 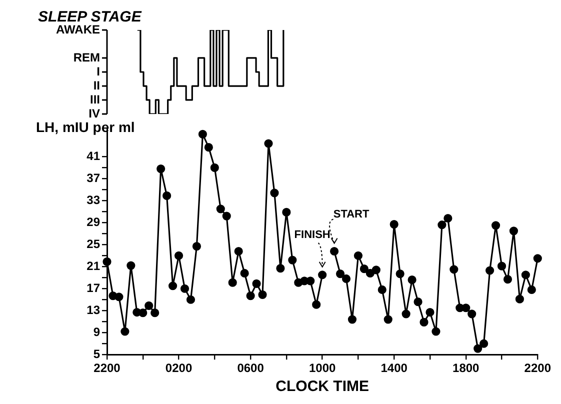 What do you see at coordinates (94, 113) in the screenshot?
I see `text: IV` at bounding box center [94, 113].